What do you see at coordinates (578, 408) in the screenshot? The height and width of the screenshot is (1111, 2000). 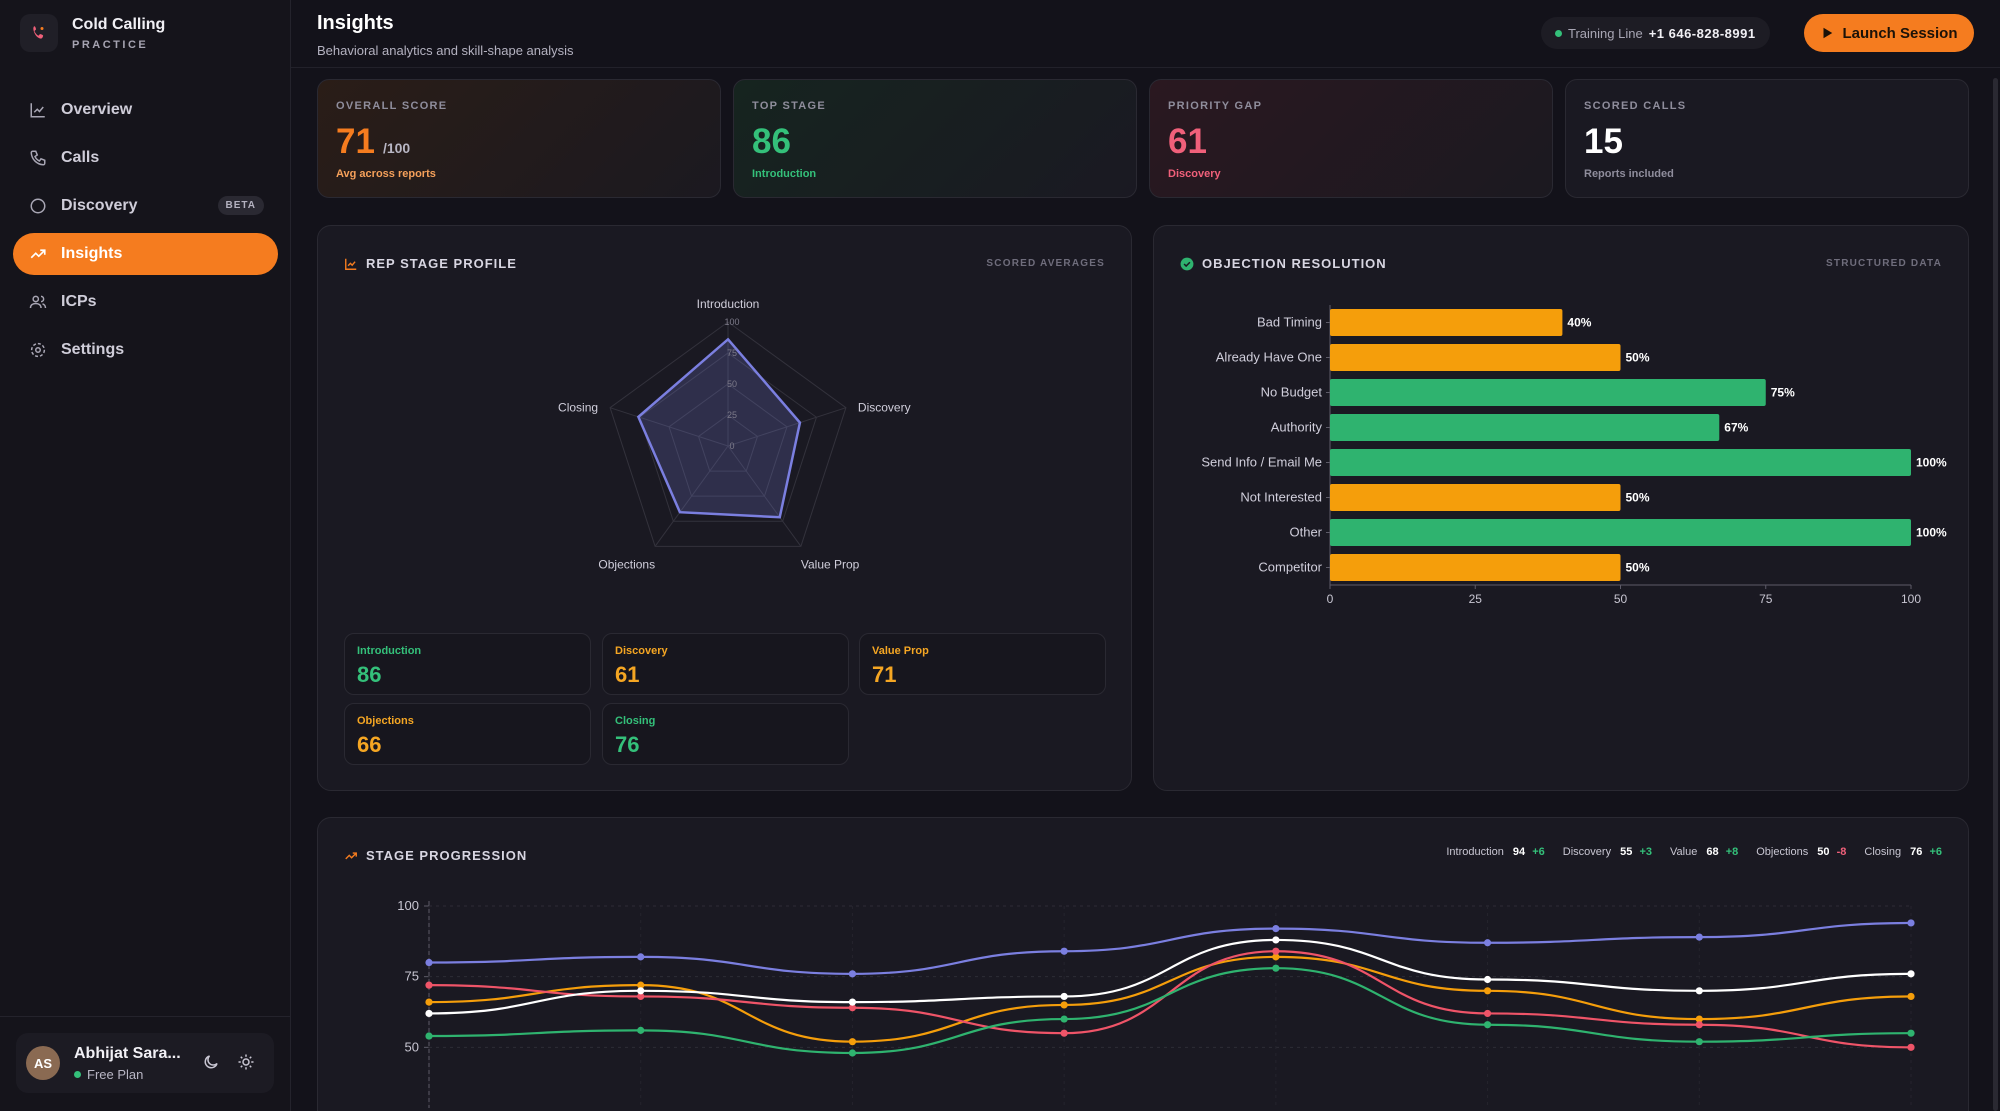 I see `radar-axis-label: Closing` at bounding box center [578, 408].